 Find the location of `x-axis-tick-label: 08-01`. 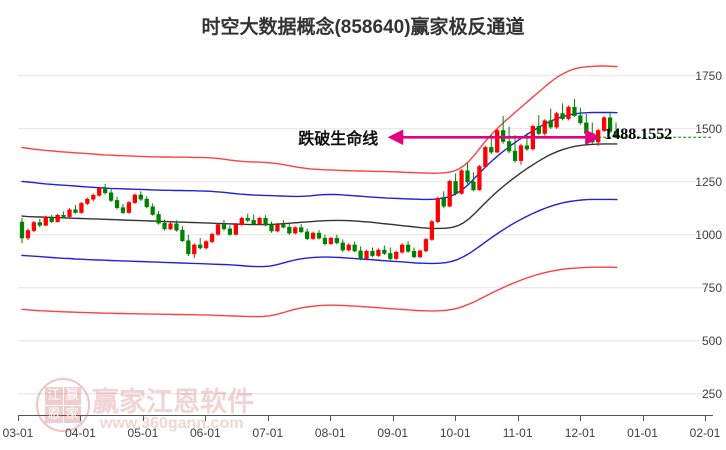

x-axis-tick-label: 08-01 is located at coordinates (330, 433).